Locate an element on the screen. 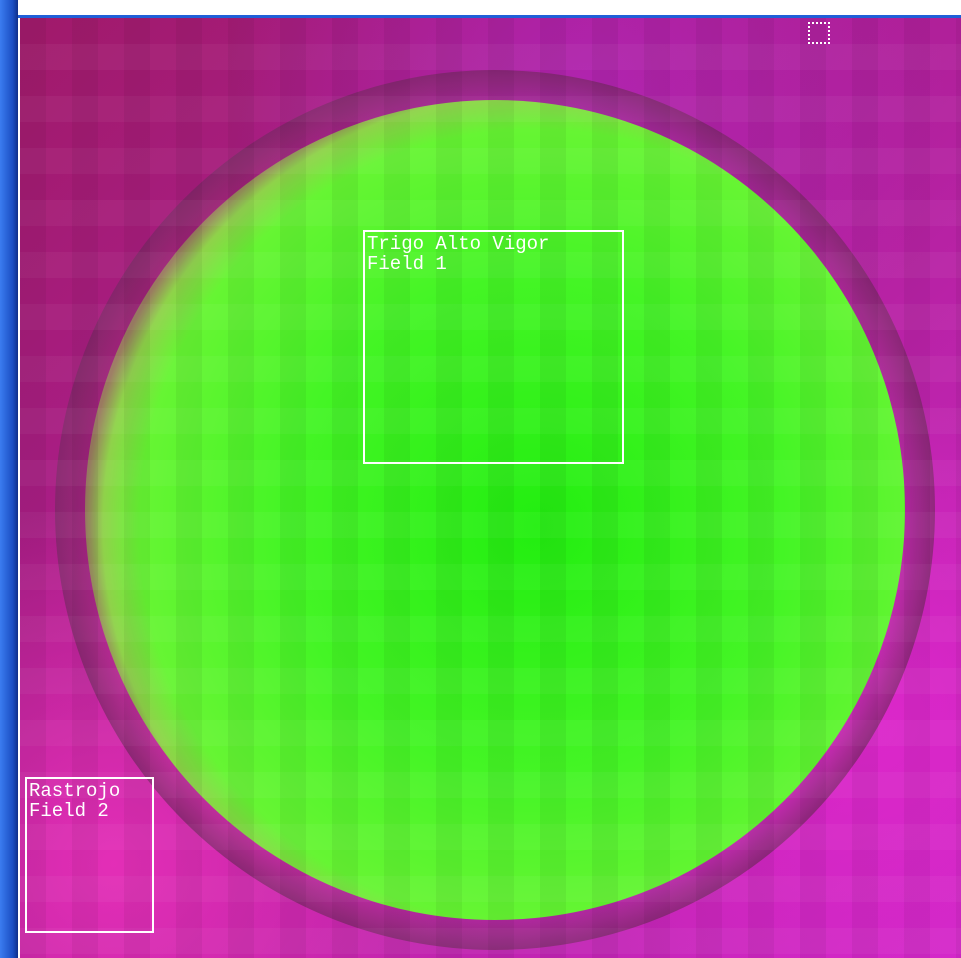  region-label: Trigo Alto Vigor is located at coordinates (458, 244).